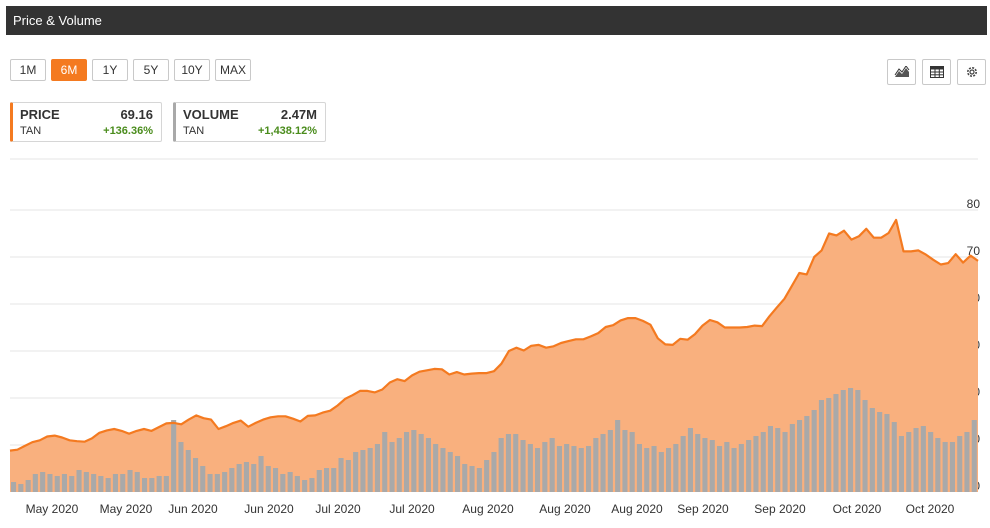 This screenshot has width=990, height=528. Describe the element at coordinates (249, 122) in the screenshot. I see `volume-card: VOLUME 2.47M TAN +1,438.12%` at that location.